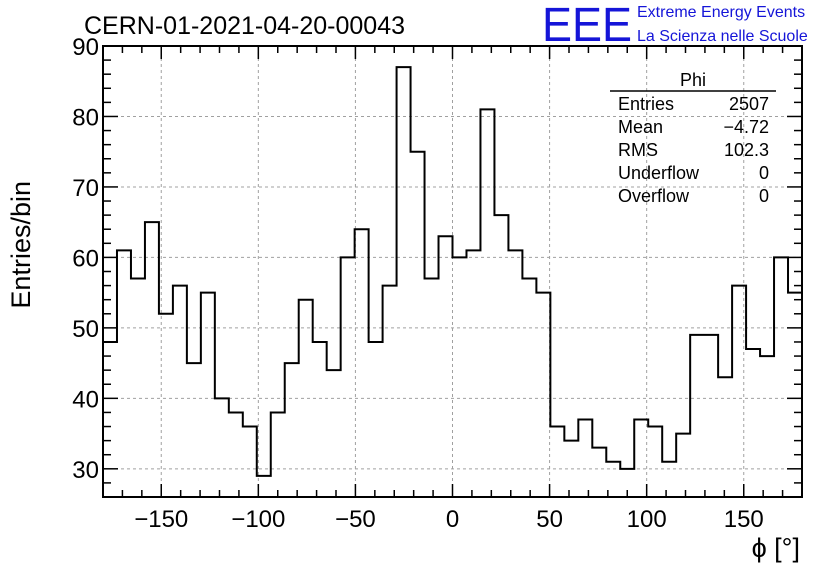 This screenshot has width=836, height=572. I want to click on stats-value: −4.72, so click(746, 127).